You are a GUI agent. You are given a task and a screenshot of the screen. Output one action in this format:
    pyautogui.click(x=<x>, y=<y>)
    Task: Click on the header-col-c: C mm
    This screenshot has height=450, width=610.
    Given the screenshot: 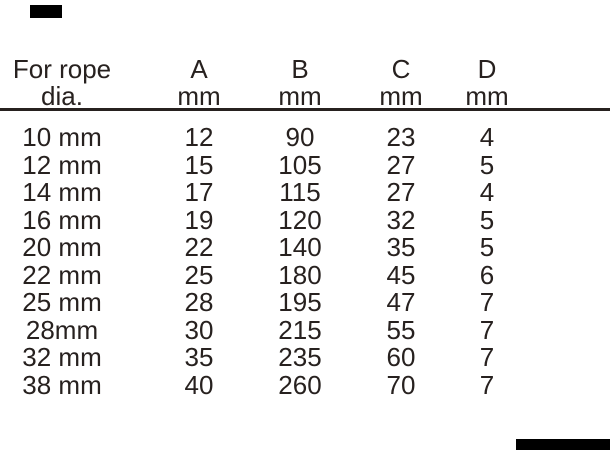 What is the action you would take?
    pyautogui.click(x=401, y=83)
    